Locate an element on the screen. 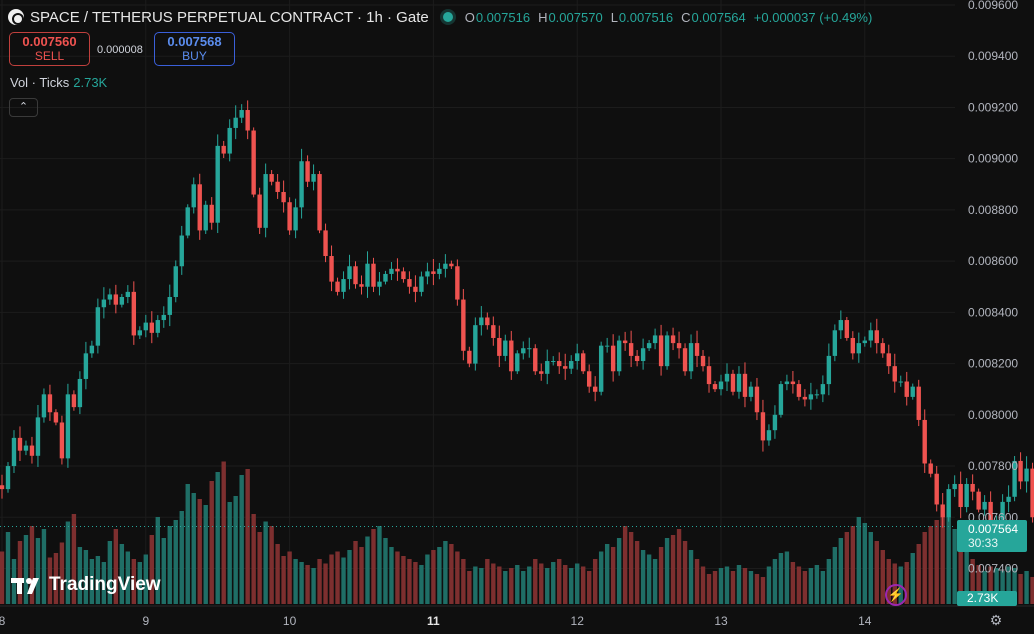 The image size is (1034, 634). market-open-icon is located at coordinates (447, 17).